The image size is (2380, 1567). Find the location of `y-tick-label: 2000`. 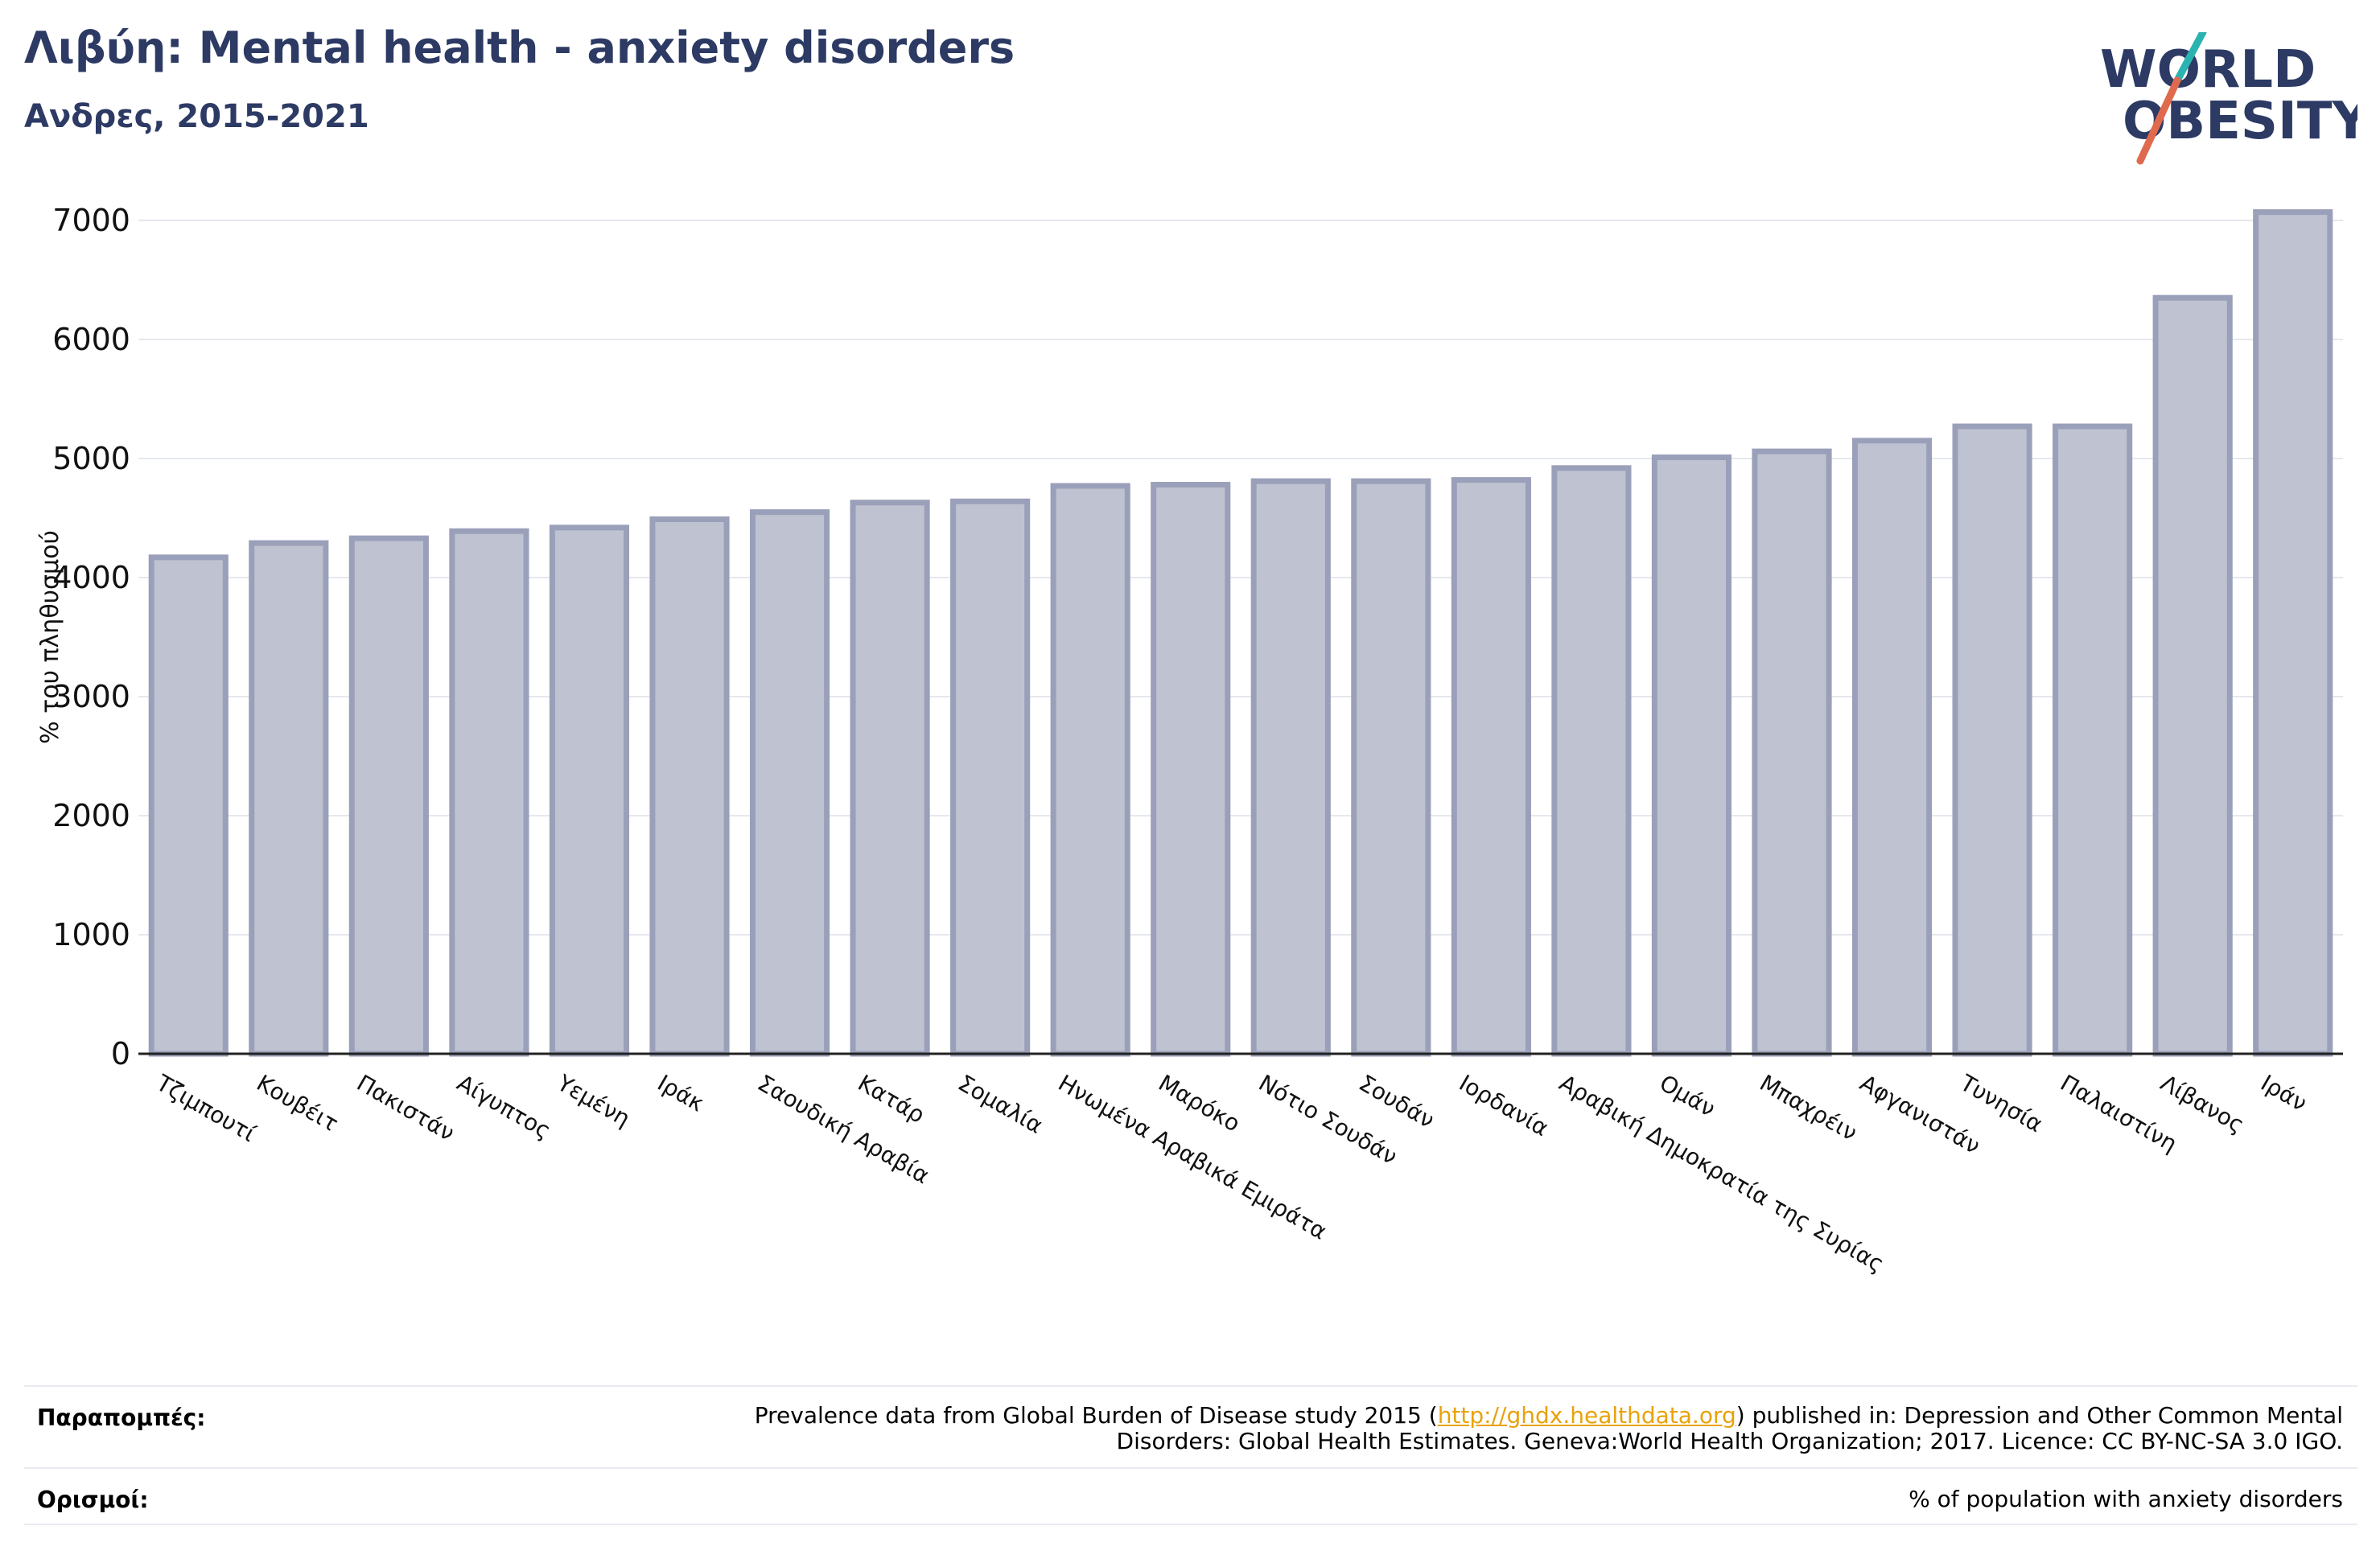

y-tick-label: 2000 is located at coordinates (91, 815).